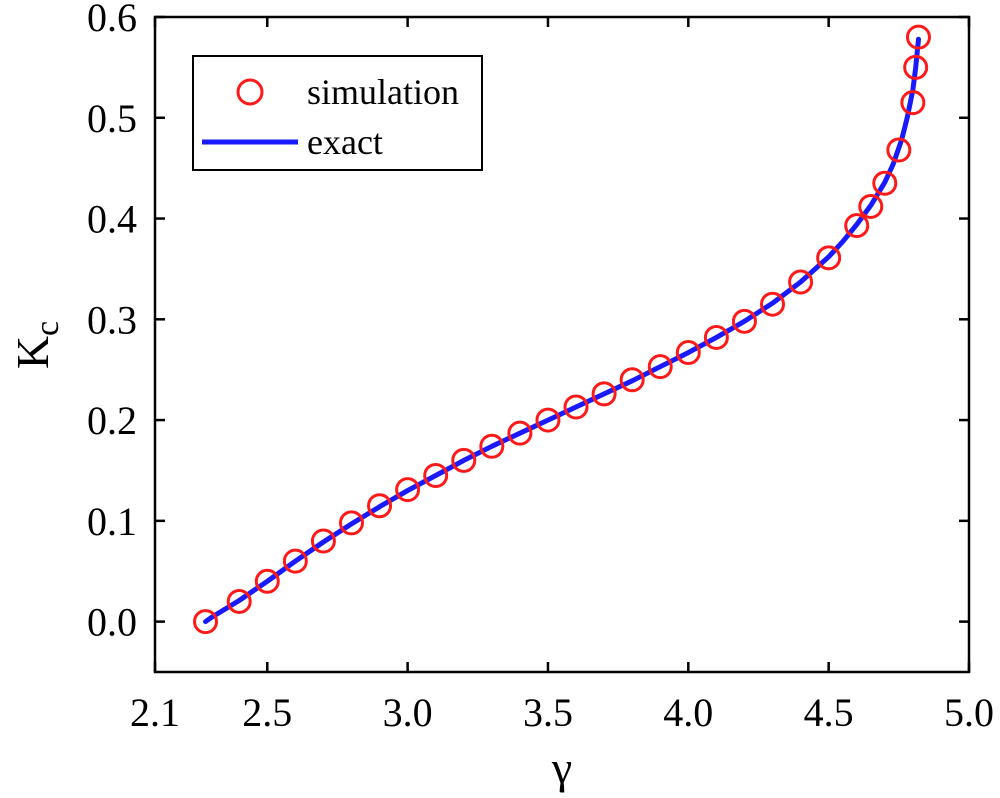 This screenshot has height=798, width=1000. Describe the element at coordinates (383, 92) in the screenshot. I see `legend-simulation-label: simulation` at that location.